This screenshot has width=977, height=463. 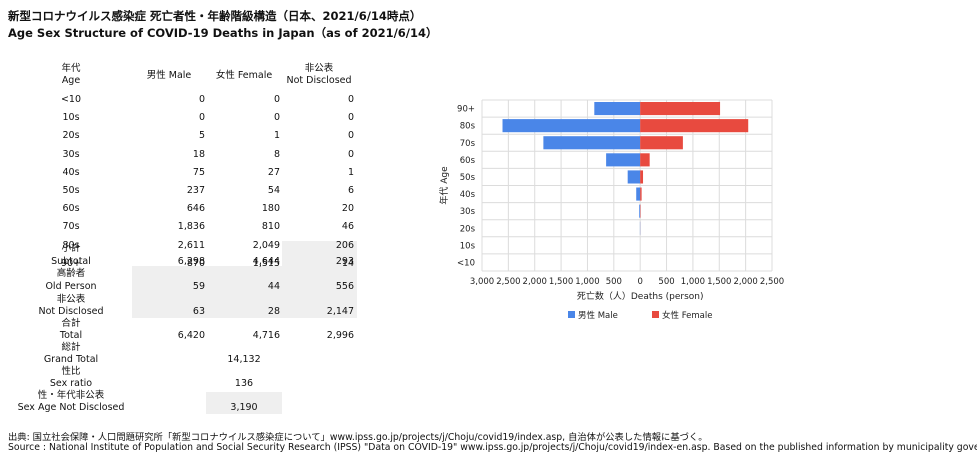 I want to click on y-tick-label: 90+, so click(x=466, y=110).